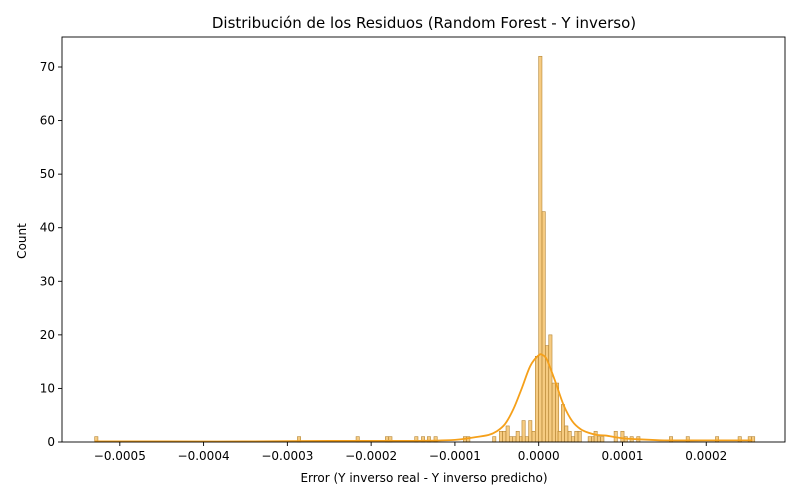 Image resolution: width=800 pixels, height=500 pixels. Describe the element at coordinates (51, 254) in the screenshot. I see `y-axis-ticks: 0 10 20 30 40 50 60 70` at that location.